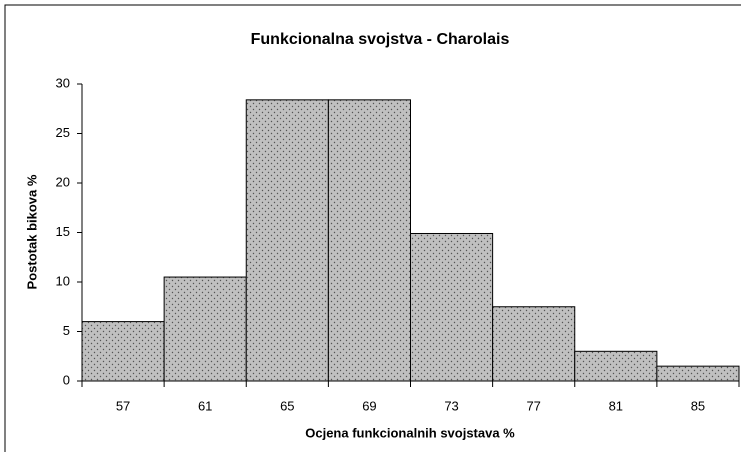 Image resolution: width=741 pixels, height=452 pixels. What do you see at coordinates (369, 405) in the screenshot?
I see `x-tick-label: 69` at bounding box center [369, 405].